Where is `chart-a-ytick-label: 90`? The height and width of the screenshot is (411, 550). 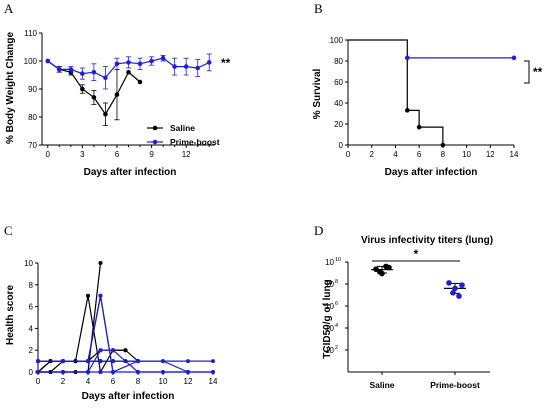 chart-a-ytick-label: 90 is located at coordinates (32, 89).